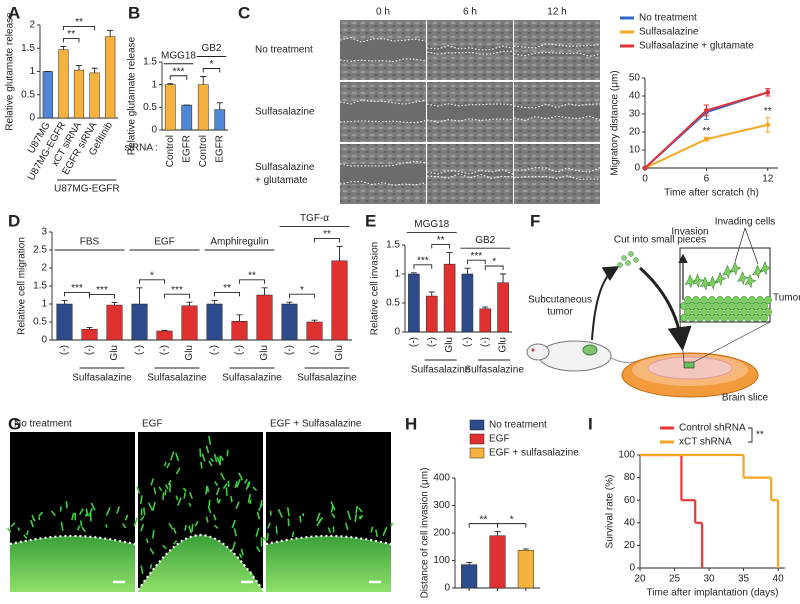 The image size is (800, 604). Describe the element at coordinates (211, 48) in the screenshot. I see `group-label: GB2` at that location.